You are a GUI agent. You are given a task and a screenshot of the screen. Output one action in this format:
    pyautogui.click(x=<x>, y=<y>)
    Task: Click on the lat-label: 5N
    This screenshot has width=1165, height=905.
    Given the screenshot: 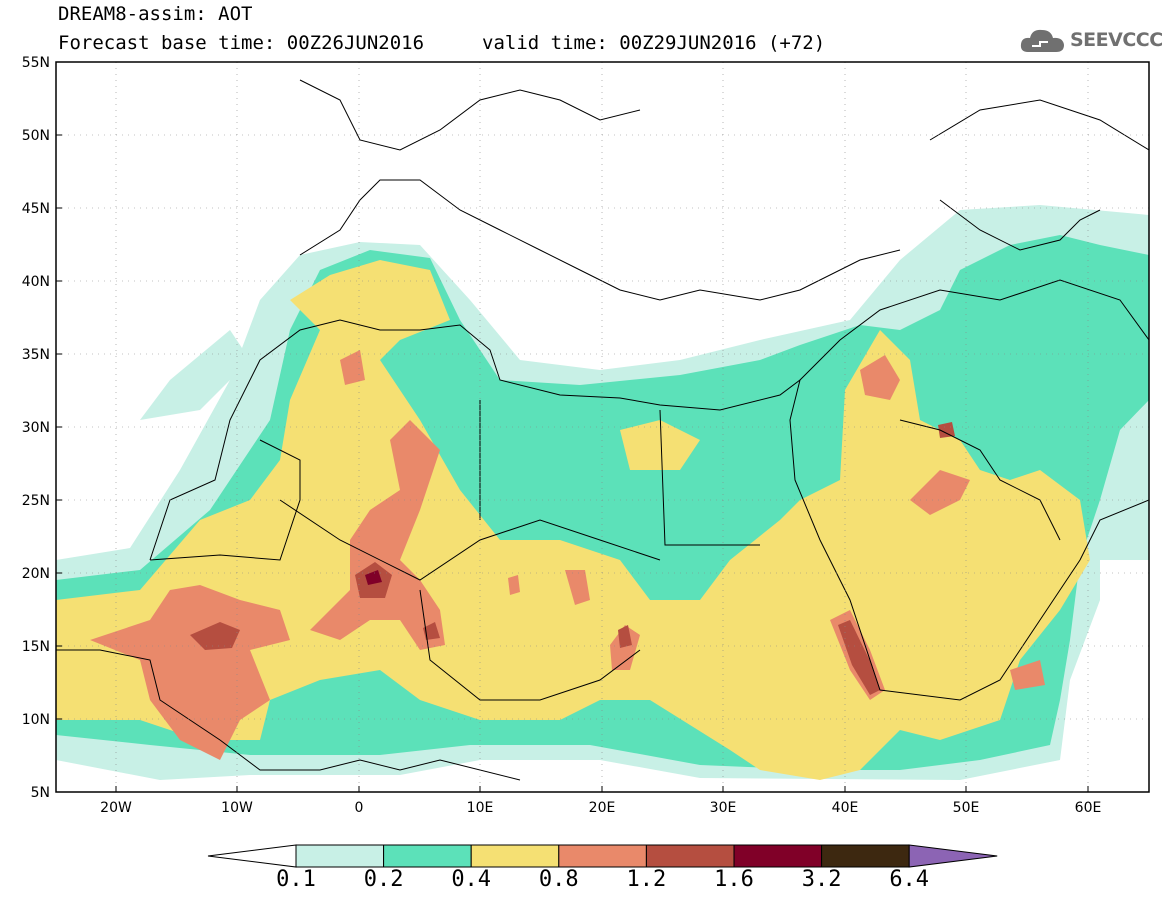 What is the action you would take?
    pyautogui.click(x=40, y=793)
    